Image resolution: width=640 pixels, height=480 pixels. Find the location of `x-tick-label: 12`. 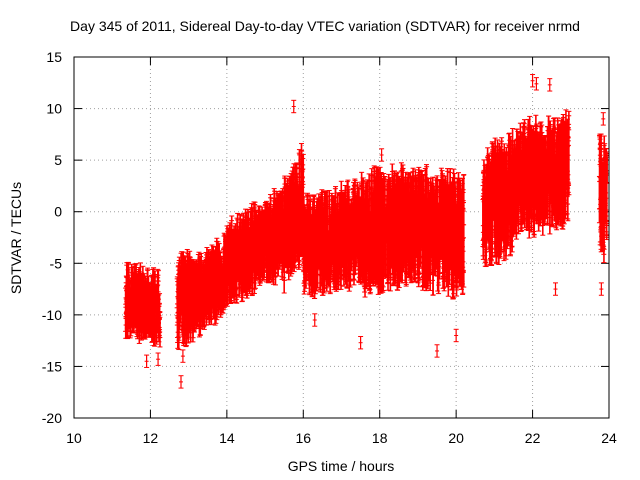

x-tick-label: 12 is located at coordinates (151, 438).